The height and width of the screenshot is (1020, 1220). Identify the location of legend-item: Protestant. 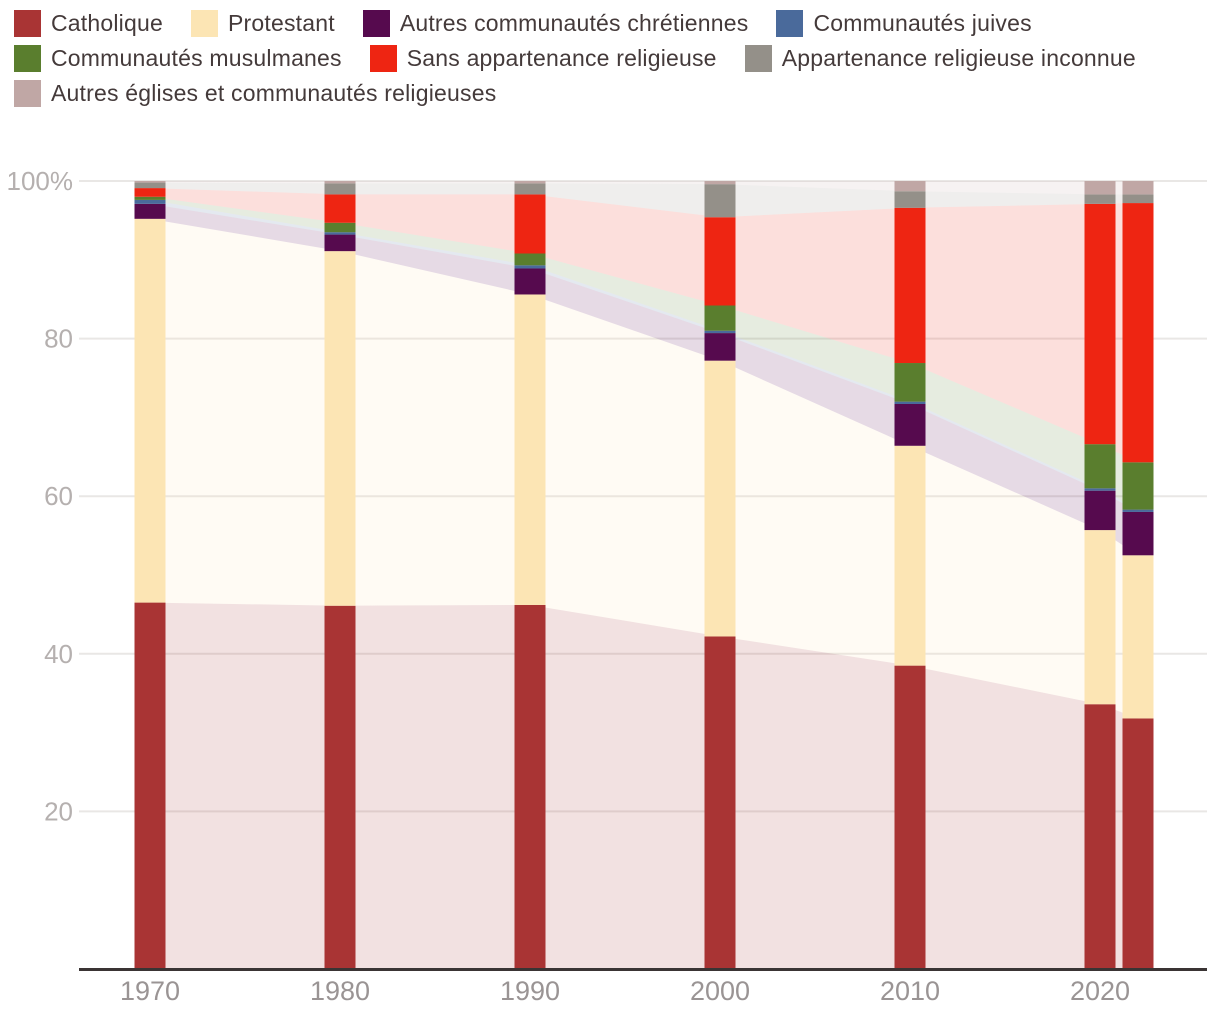
(262, 23).